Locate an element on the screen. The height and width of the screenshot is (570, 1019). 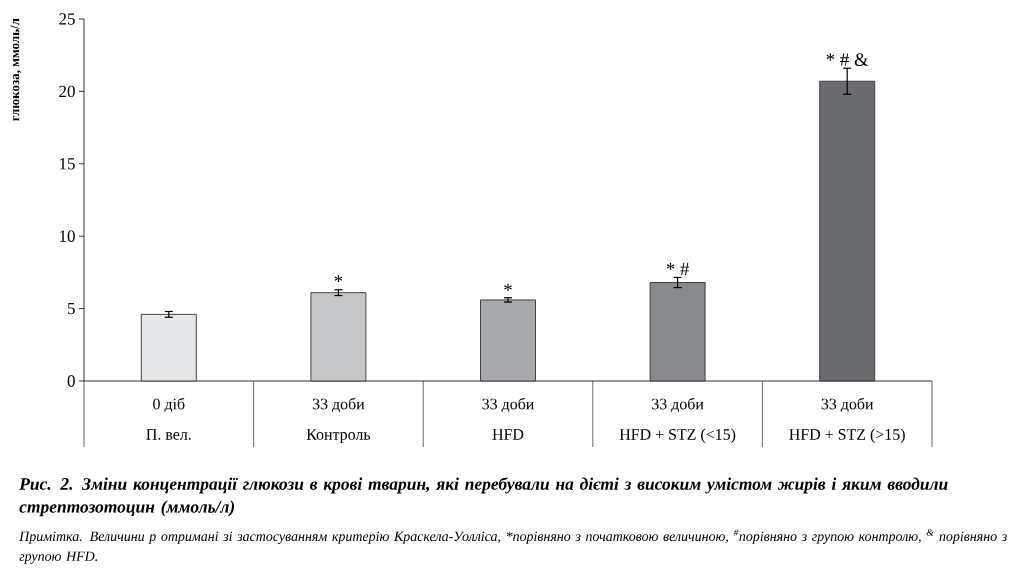
y-tick-label: 5 is located at coordinates (71, 308).